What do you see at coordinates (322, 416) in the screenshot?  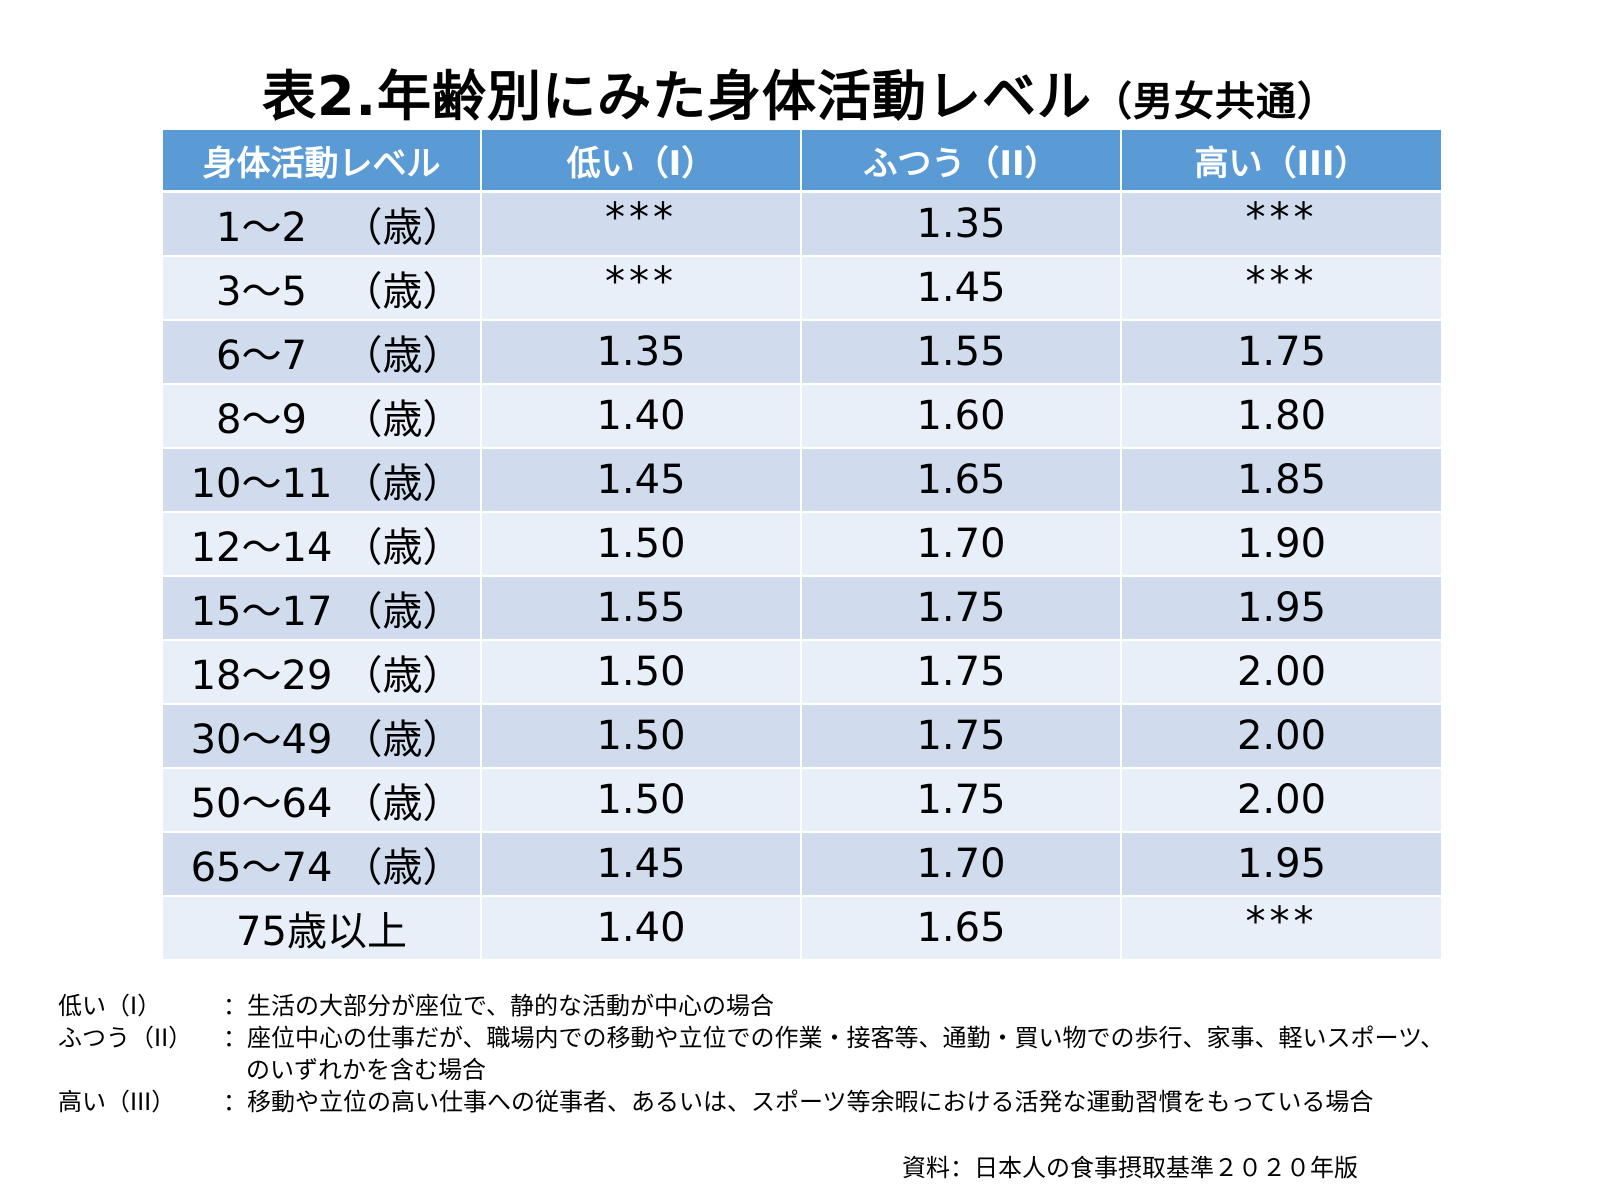 I see `age-cell: 8～9 （歳）` at bounding box center [322, 416].